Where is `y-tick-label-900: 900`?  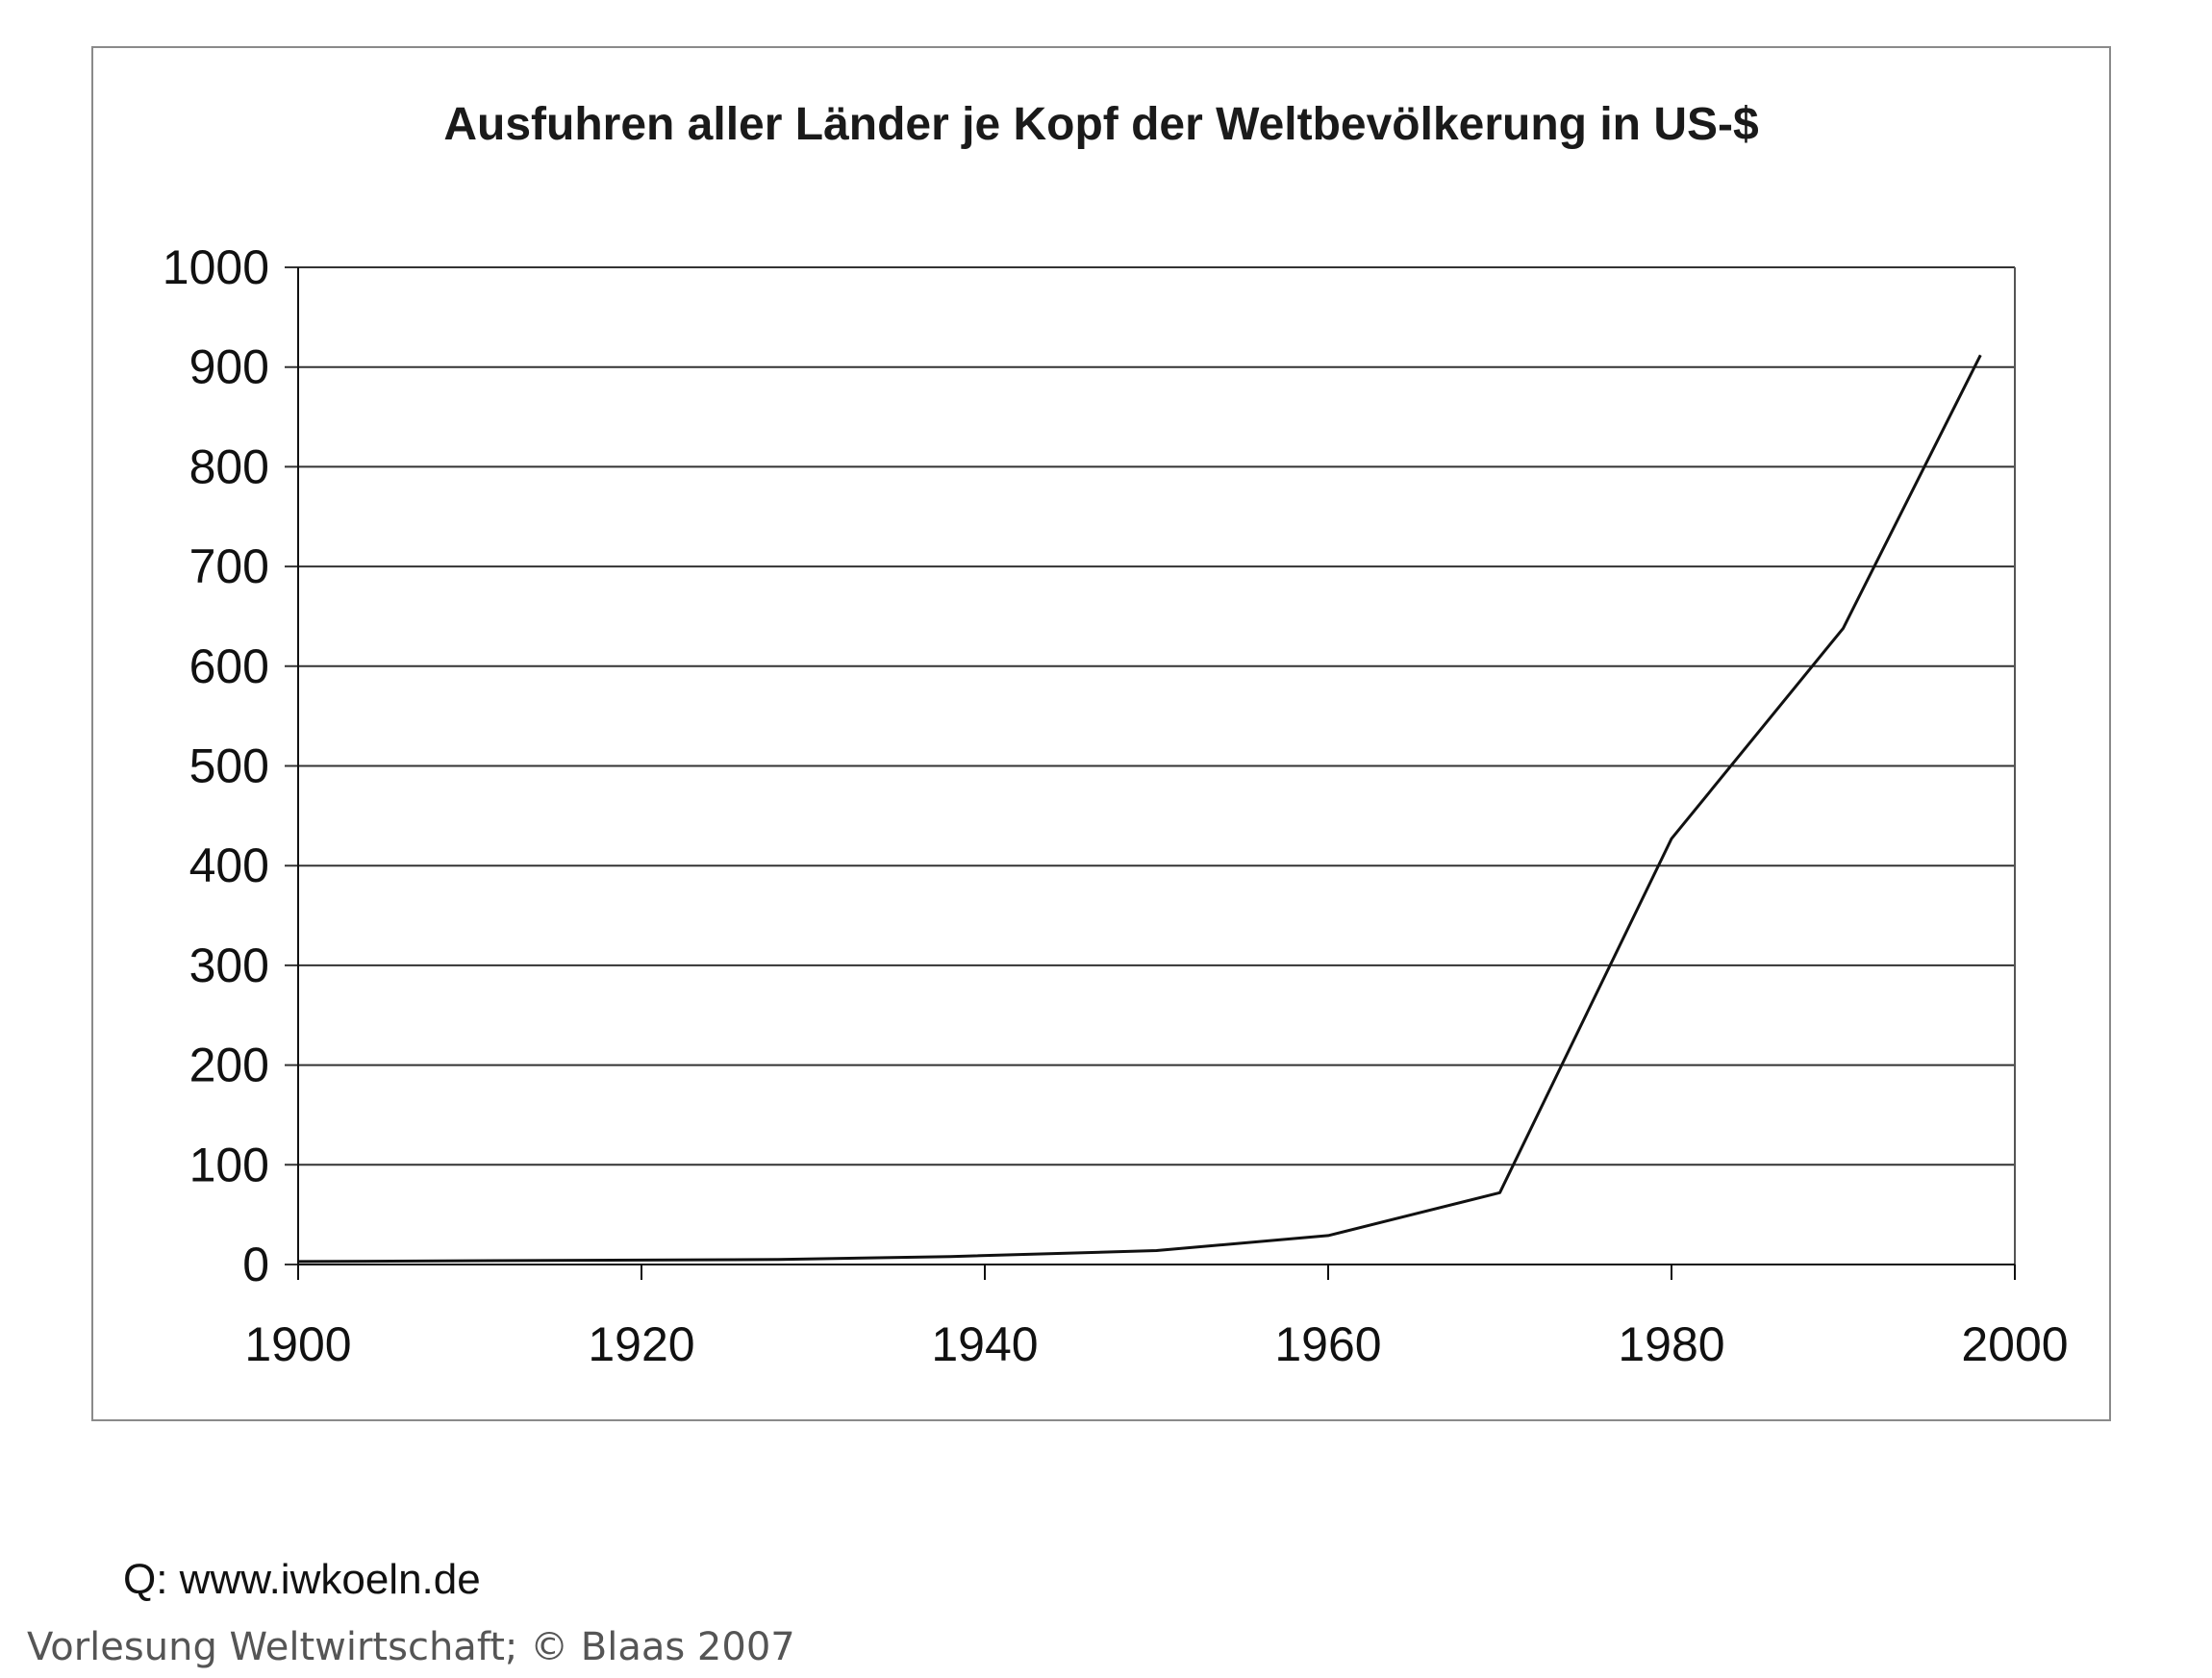
y-tick-label-900: 900 is located at coordinates (229, 367).